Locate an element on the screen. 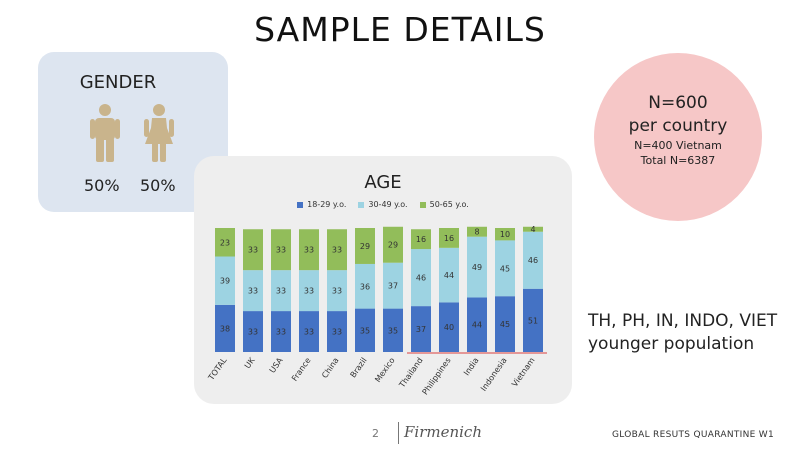 This screenshot has width=800, height=450. data-label: 38 is located at coordinates (225, 328).